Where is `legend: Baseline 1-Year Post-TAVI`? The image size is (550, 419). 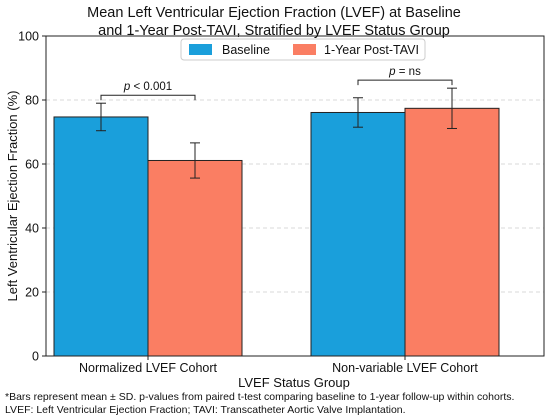 legend: Baseline 1-Year Post-TAVI is located at coordinates (303, 49).